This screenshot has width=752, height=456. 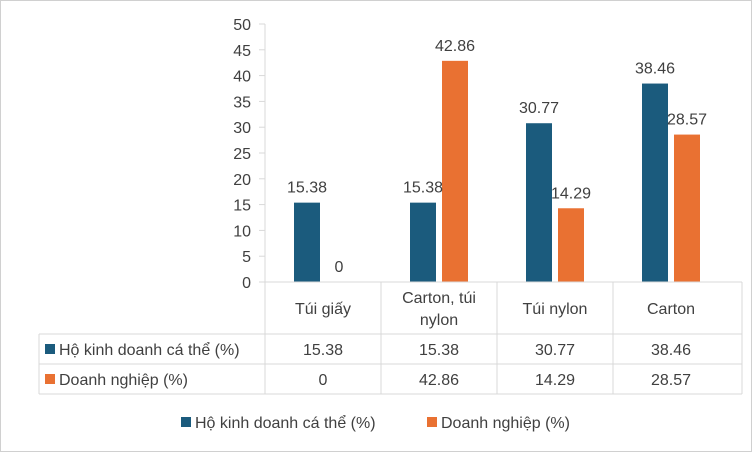 I want to click on bar-series1-cat3, so click(x=539, y=202).